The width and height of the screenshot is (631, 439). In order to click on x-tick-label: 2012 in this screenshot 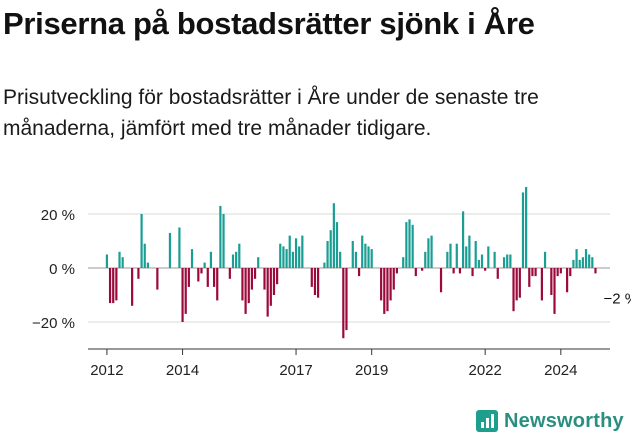, I will do `click(106, 370)`.